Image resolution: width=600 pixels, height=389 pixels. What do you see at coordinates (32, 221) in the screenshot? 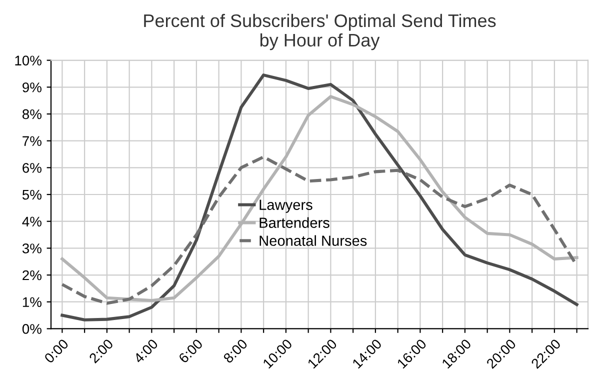
I see `y-tick-label: 4%` at bounding box center [32, 221].